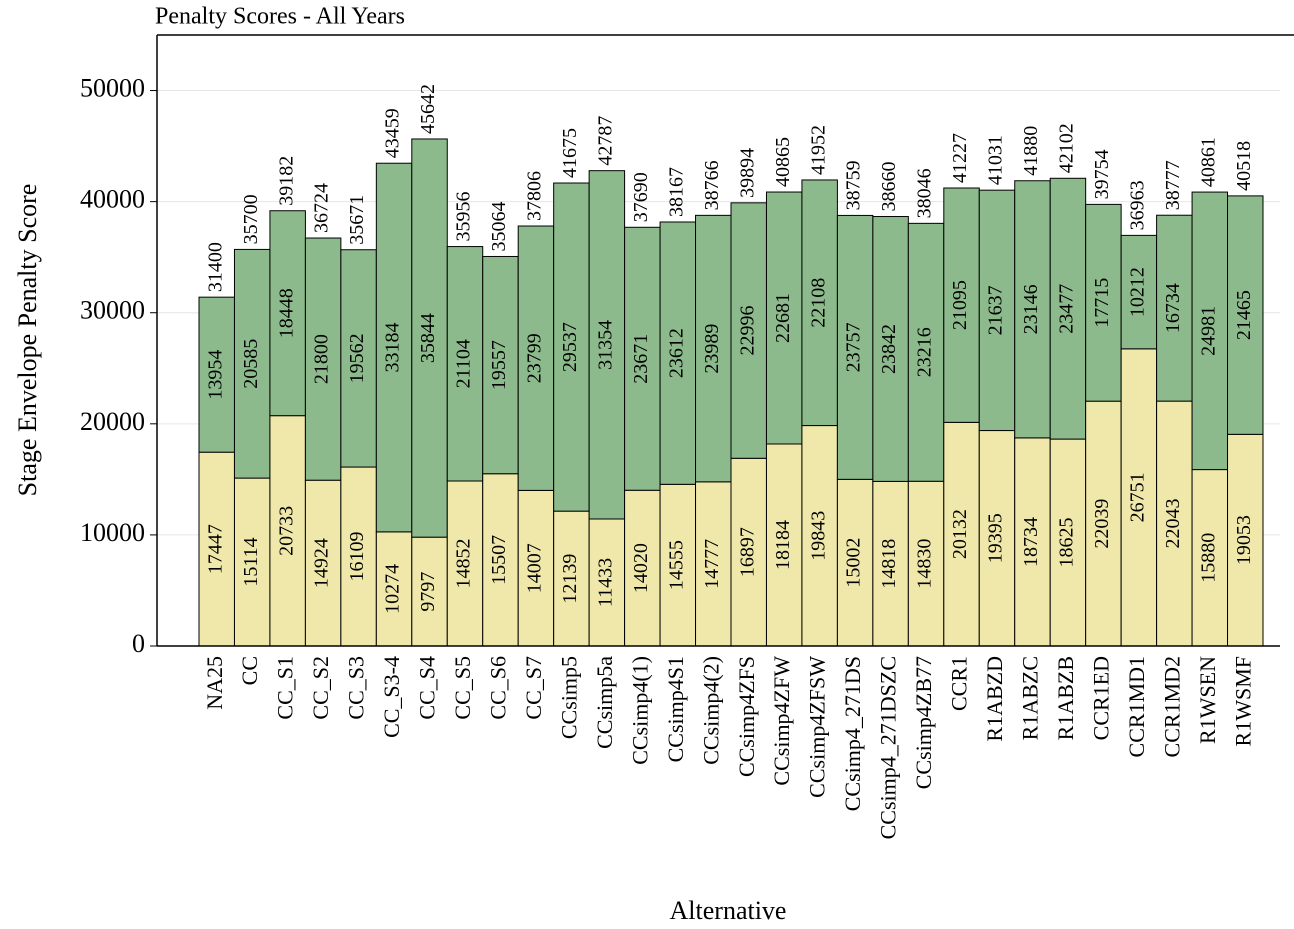 This screenshot has width=1294, height=929. I want to click on value-label: 14830, so click(925, 564).